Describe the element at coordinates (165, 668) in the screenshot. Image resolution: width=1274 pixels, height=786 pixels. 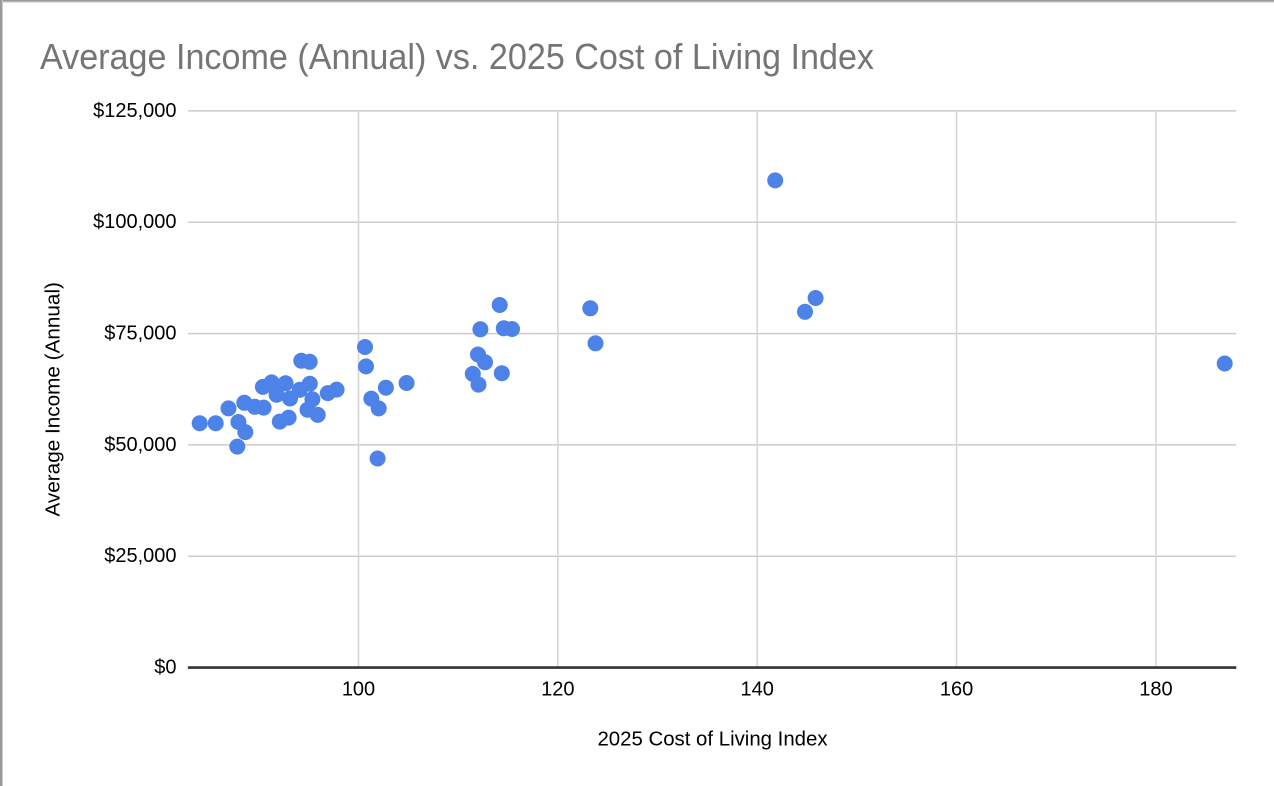
I see `svg-text: $0` at that location.